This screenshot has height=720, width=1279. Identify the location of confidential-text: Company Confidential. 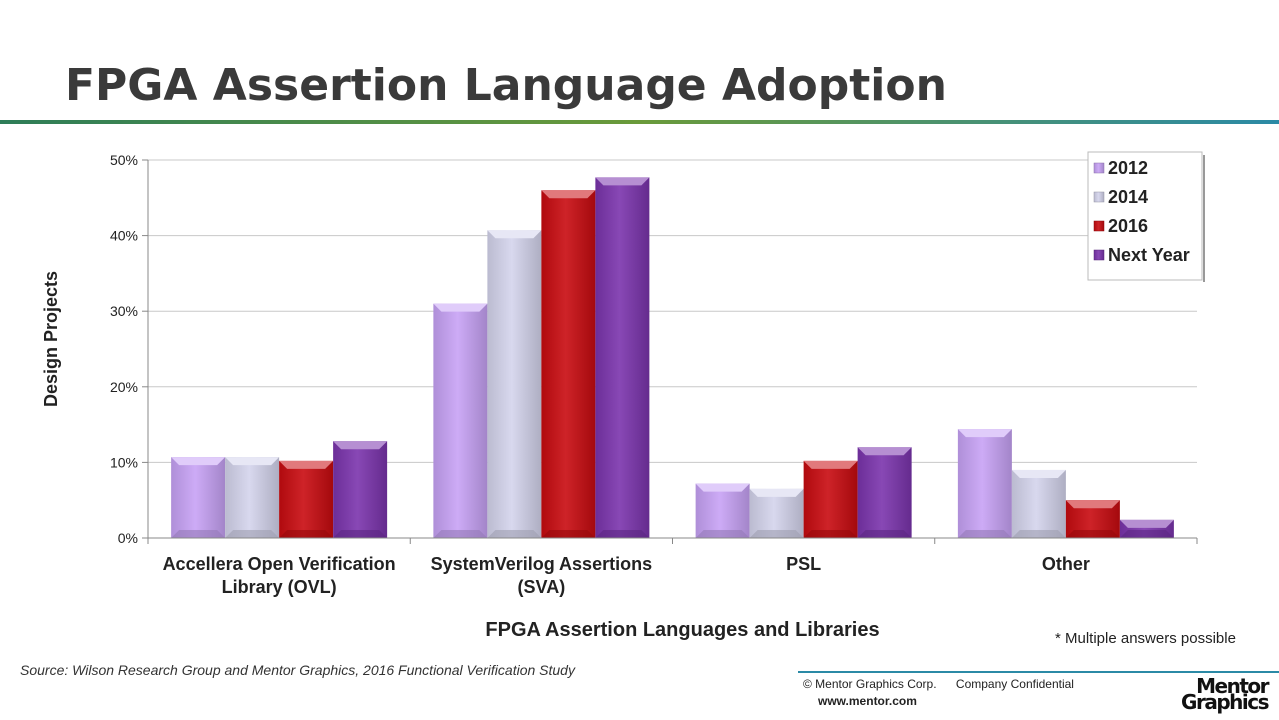
(1014, 684).